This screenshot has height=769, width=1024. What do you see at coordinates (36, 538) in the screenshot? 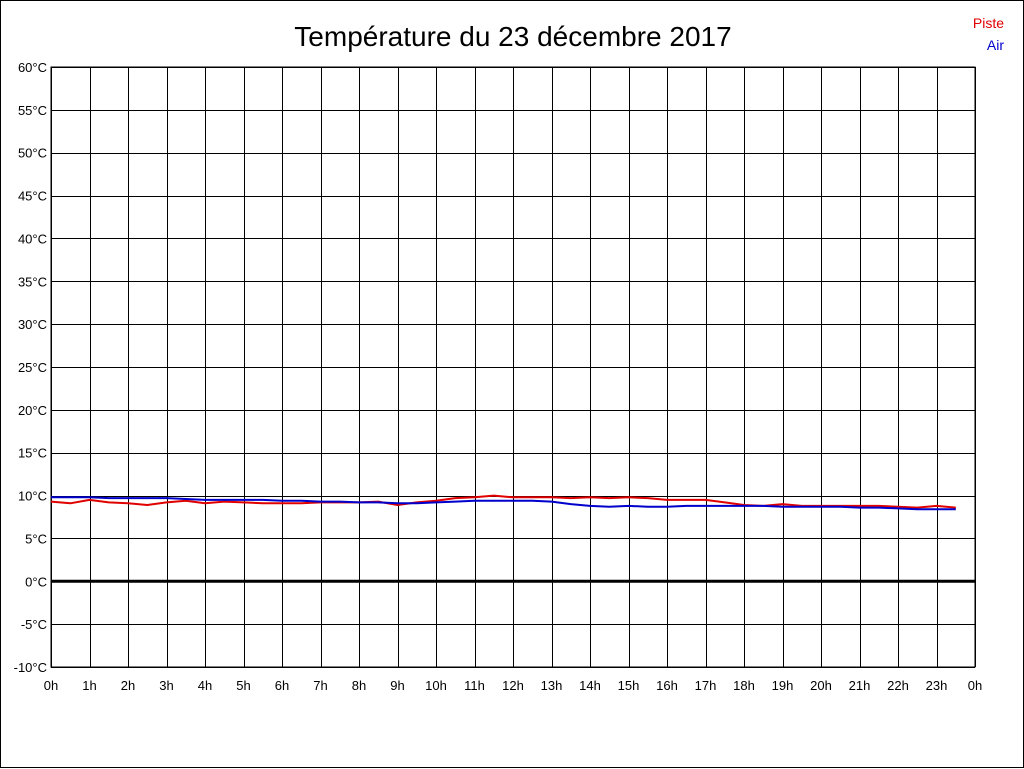
I see `y-tick-label: 5°C` at bounding box center [36, 538].